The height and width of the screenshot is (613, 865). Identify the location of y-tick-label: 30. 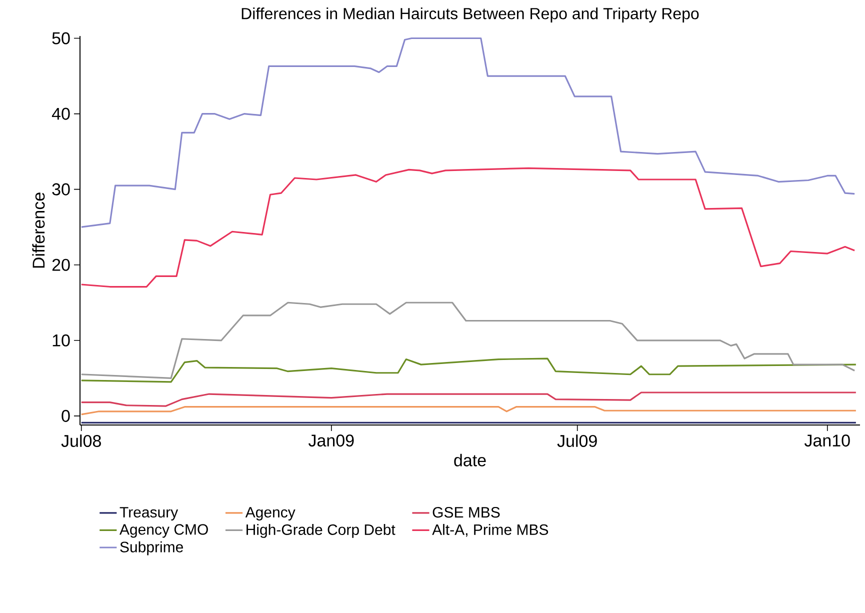
(61, 189).